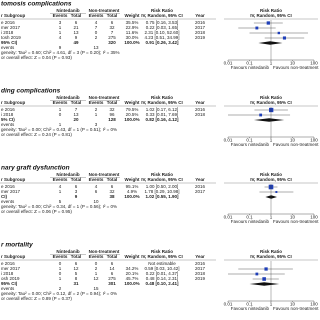 This screenshot has height=320, width=320. I want to click on events-count: 13, so click(96, 47).